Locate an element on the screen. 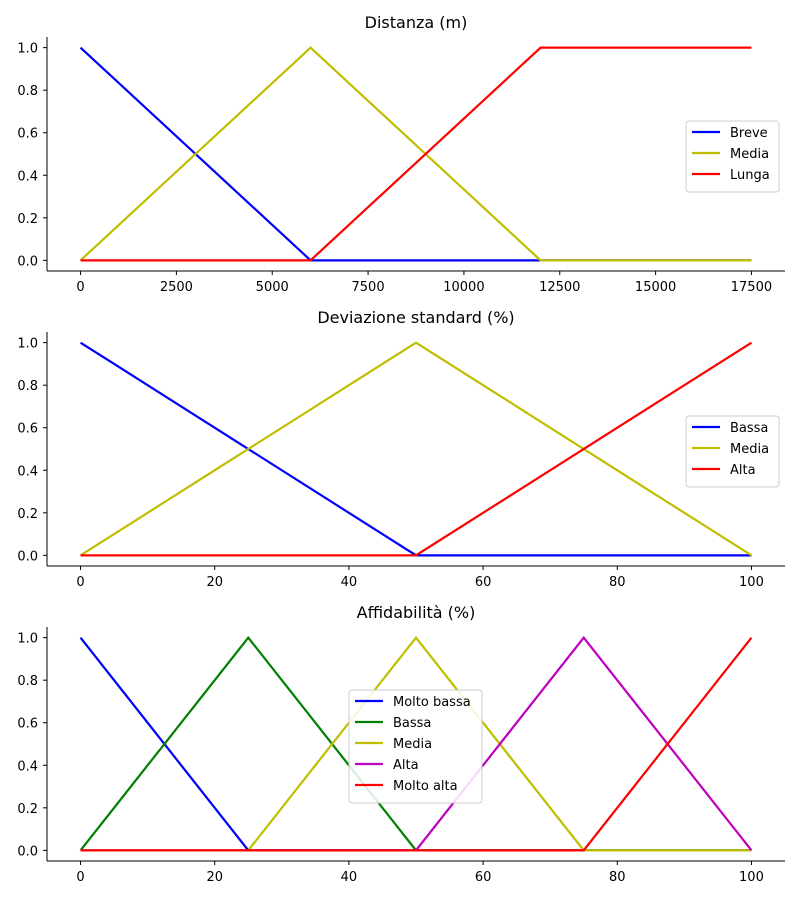 This screenshot has height=900, width=800. x-tick-label: 5000 is located at coordinates (272, 287).